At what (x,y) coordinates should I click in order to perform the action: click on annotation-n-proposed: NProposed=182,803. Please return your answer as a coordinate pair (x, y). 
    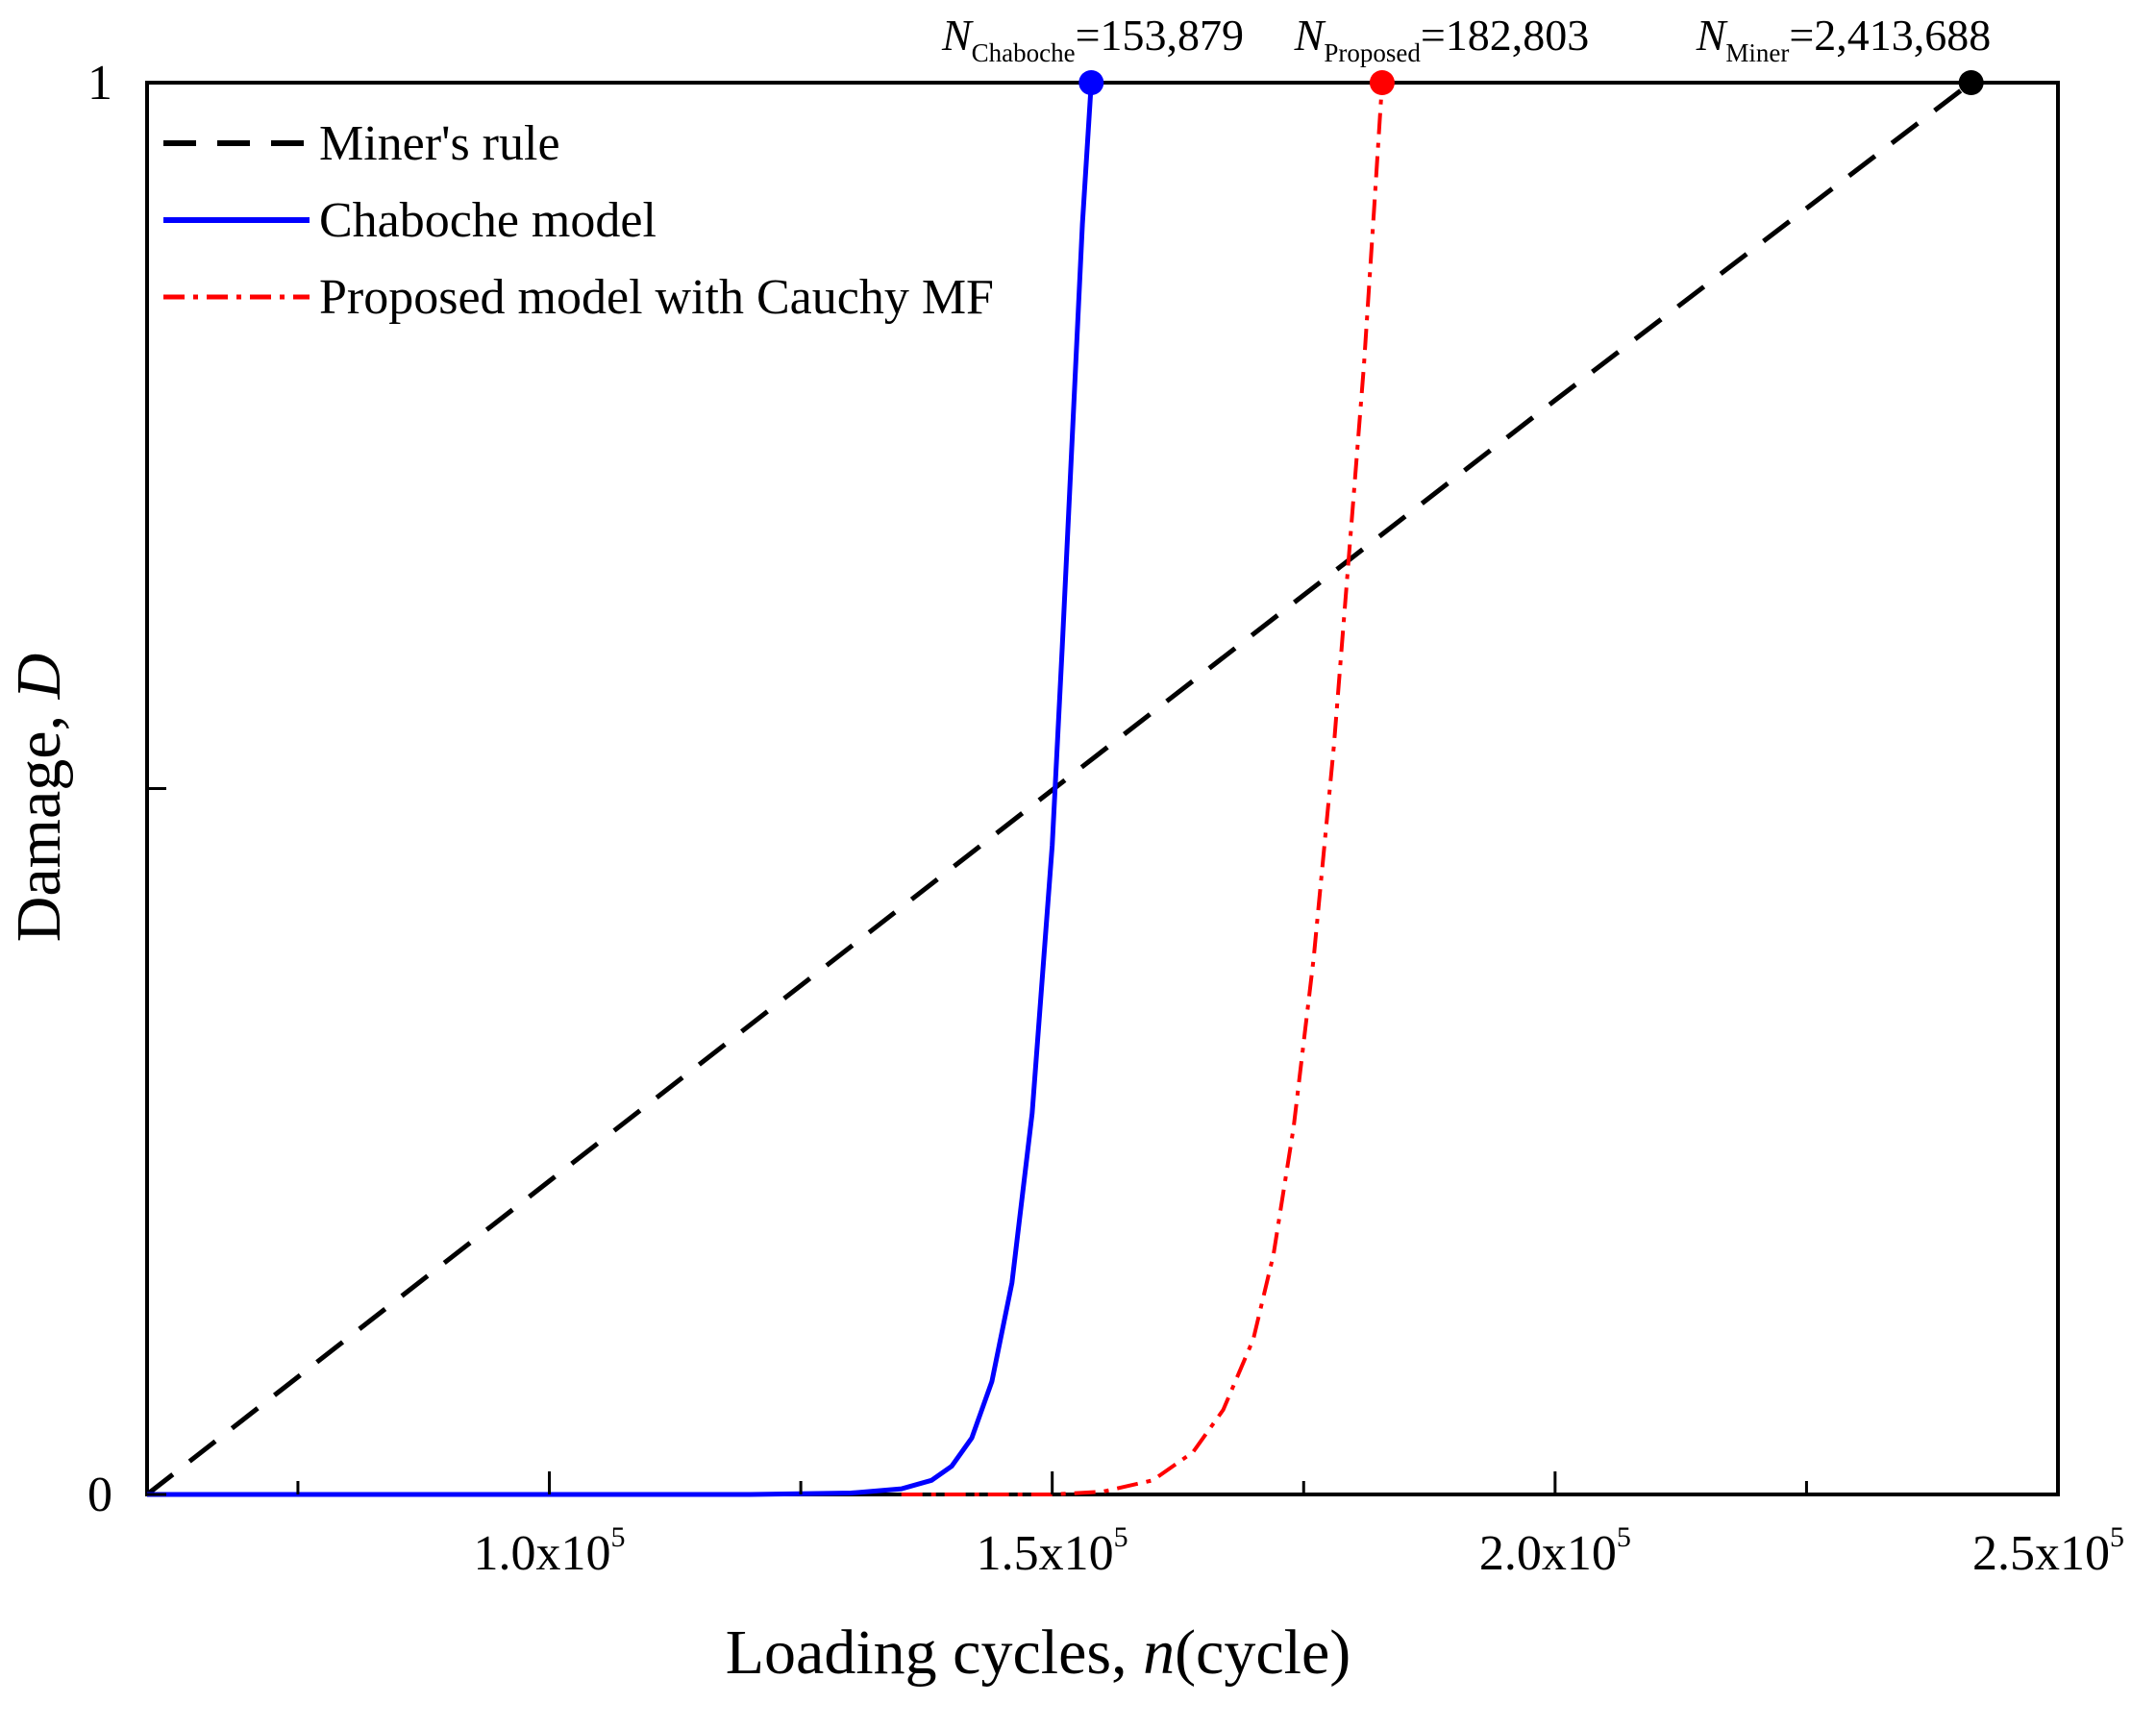
    Looking at the image, I should click on (1442, 39).